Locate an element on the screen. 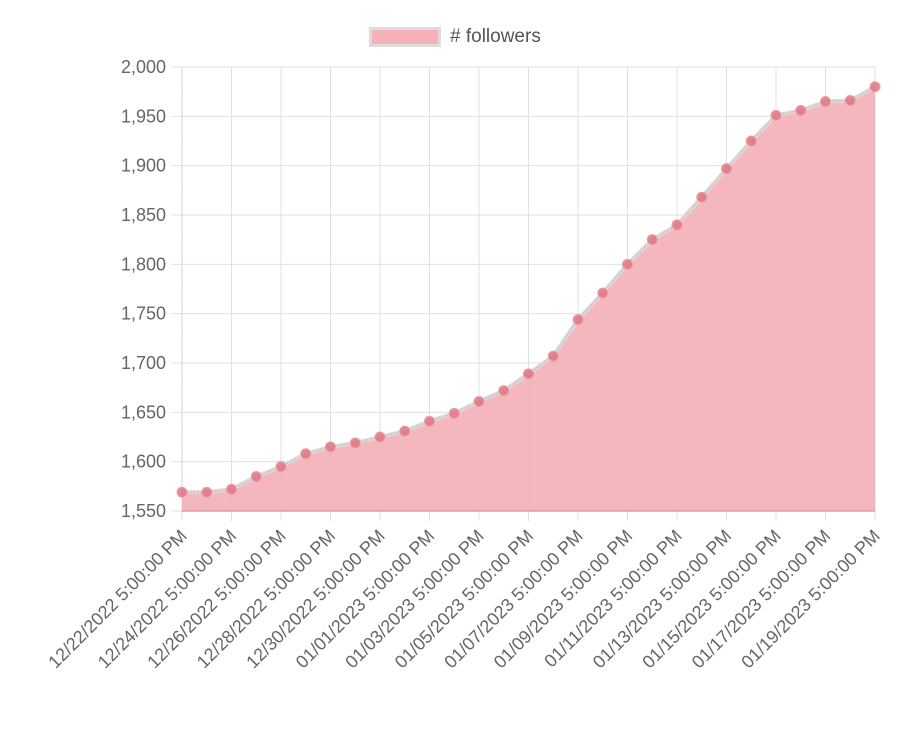  legend-swatch is located at coordinates (405, 37).